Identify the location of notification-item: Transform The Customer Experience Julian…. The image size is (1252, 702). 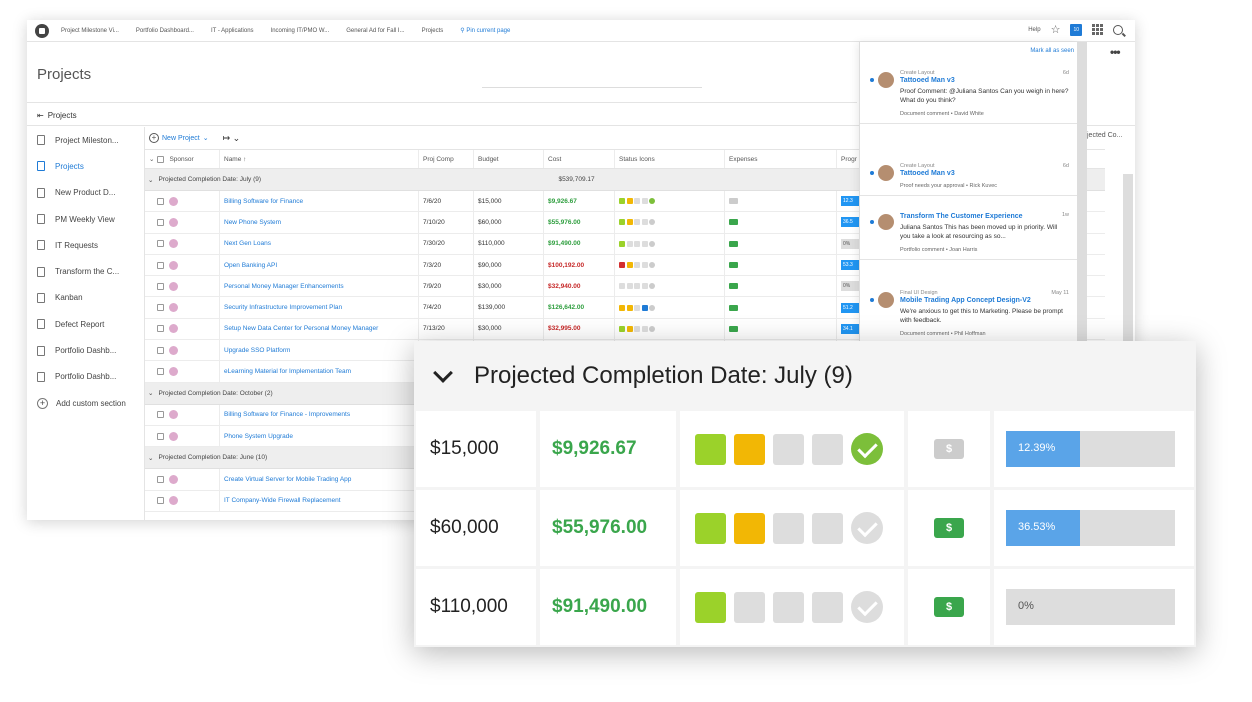
(969, 232).